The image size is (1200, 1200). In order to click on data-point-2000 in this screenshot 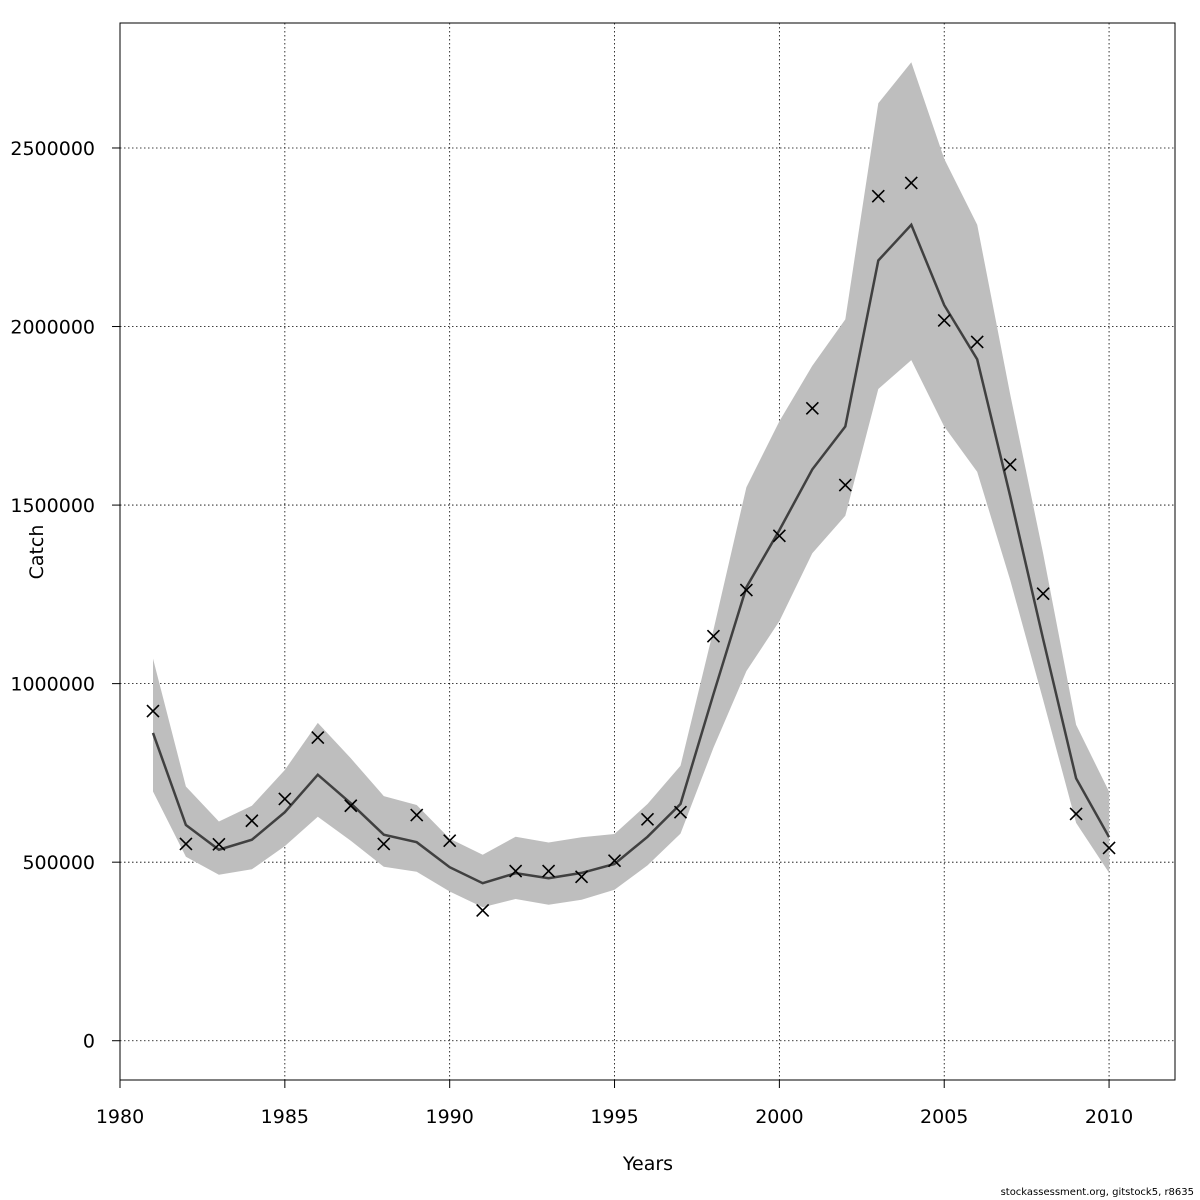, I will do `click(779, 536)`.